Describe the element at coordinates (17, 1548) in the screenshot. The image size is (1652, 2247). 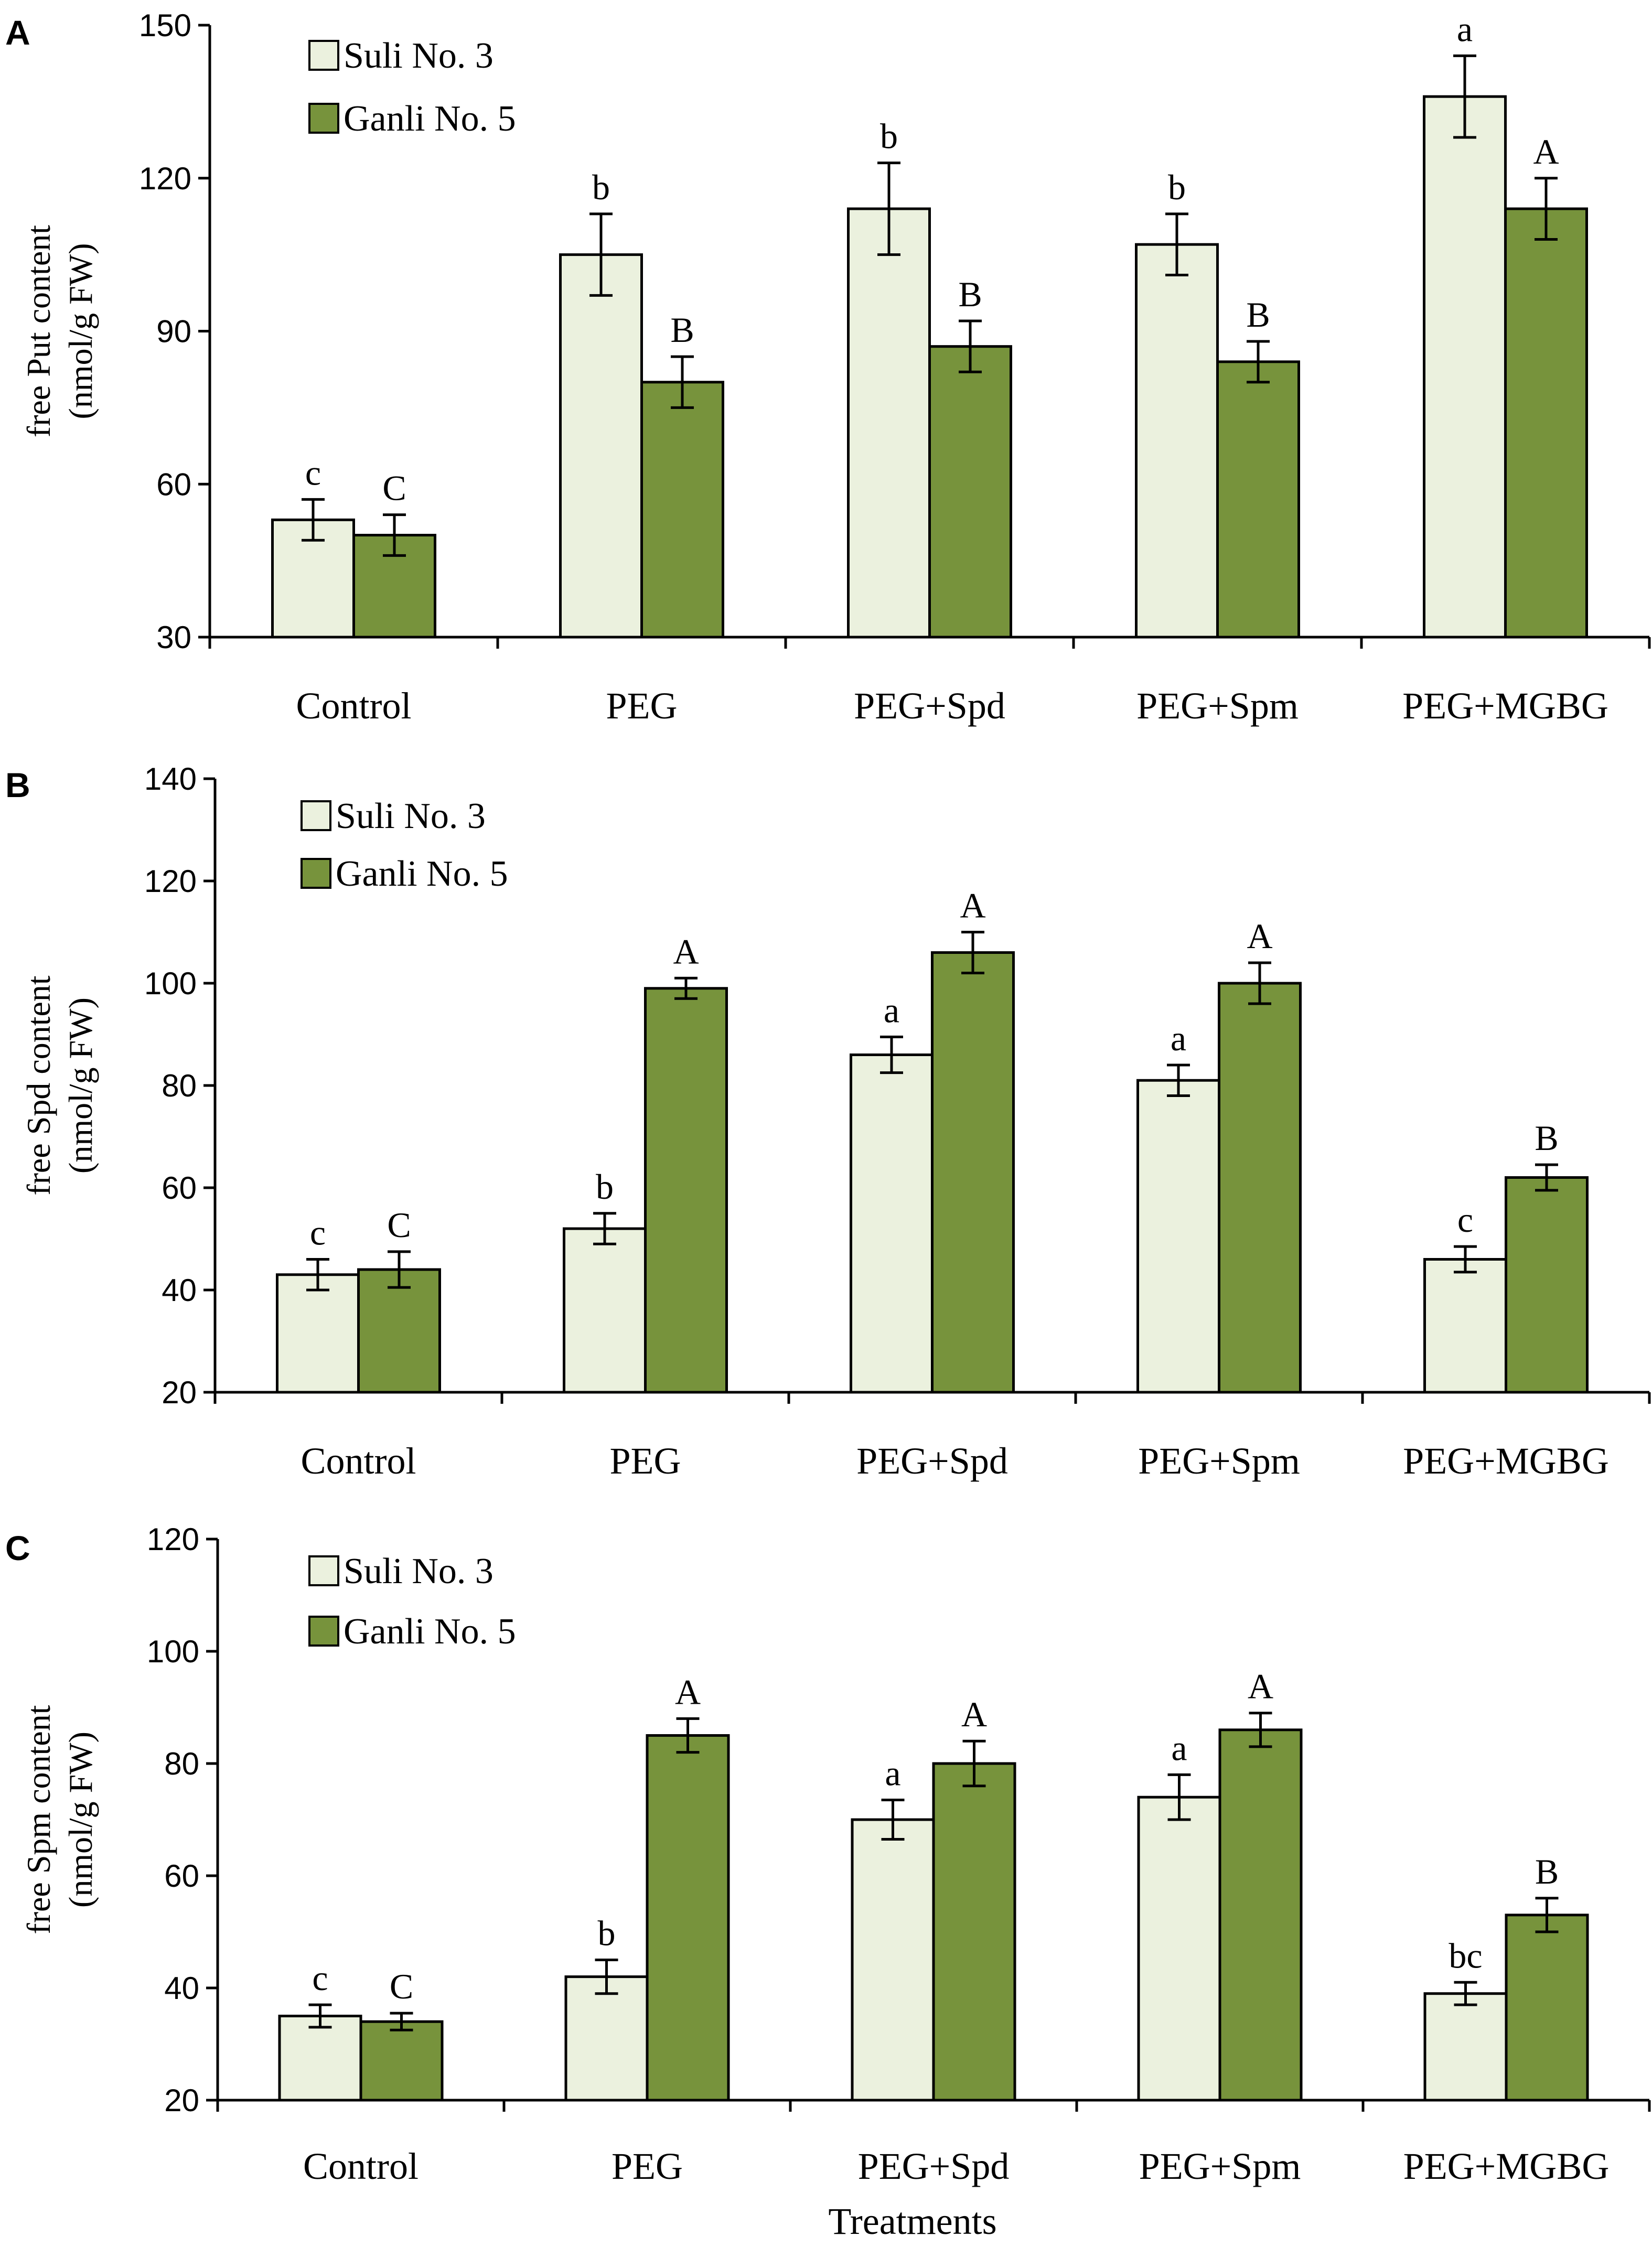
I see `panel-letter: C` at that location.